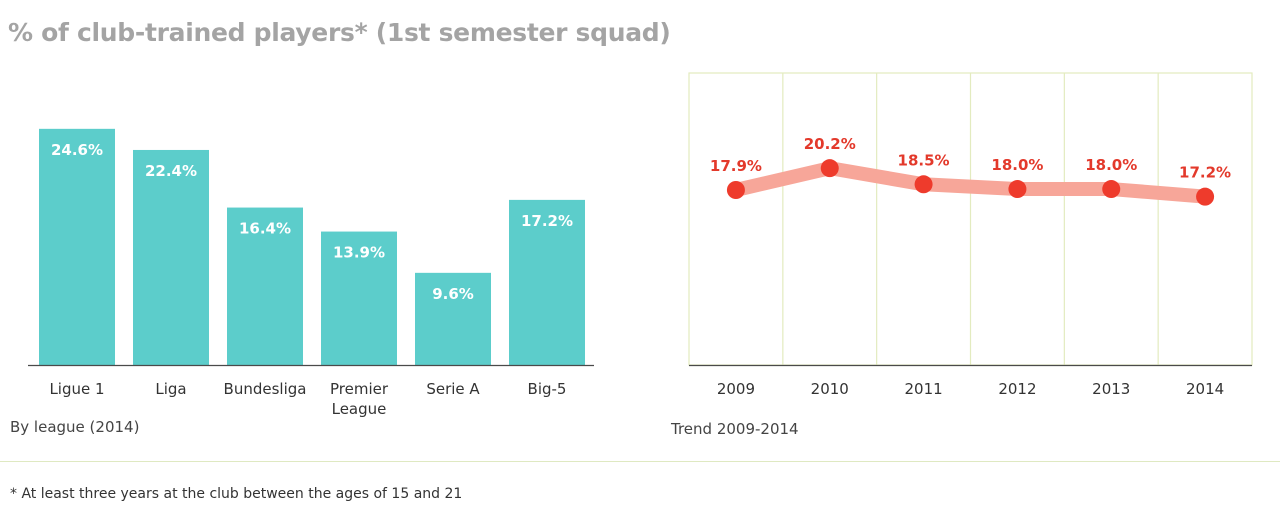  I want to click on bar-data-label: 22.4%, so click(171, 171).